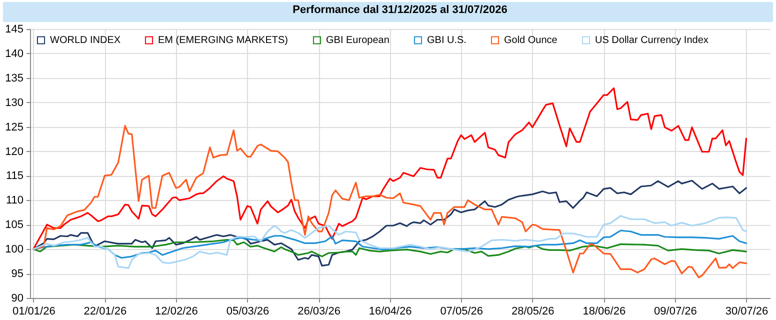  What do you see at coordinates (746, 312) in the screenshot?
I see `x-tick-label: 30/07/26` at bounding box center [746, 312].